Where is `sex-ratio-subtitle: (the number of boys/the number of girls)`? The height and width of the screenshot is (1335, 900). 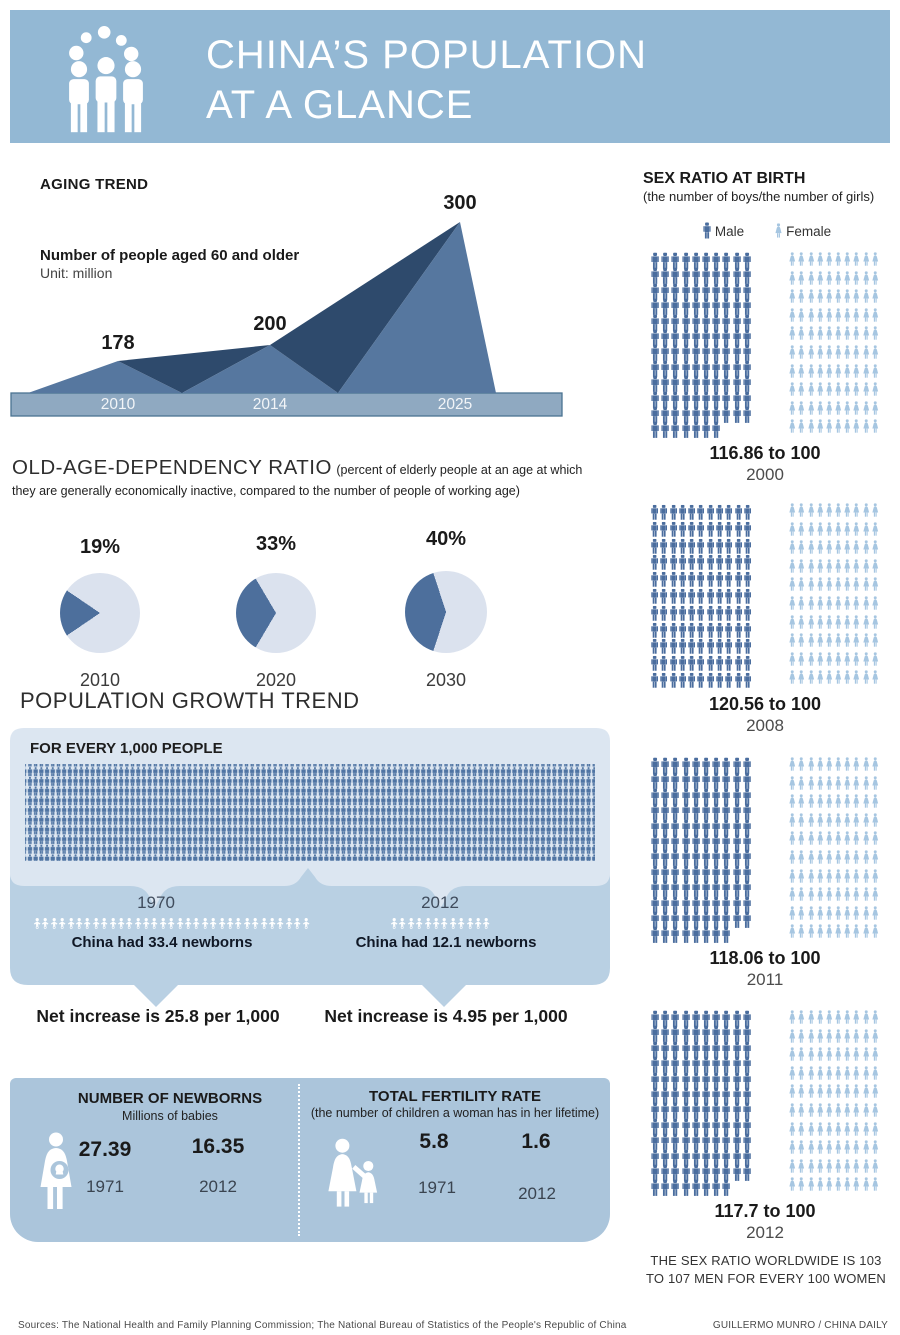
sex-ratio-subtitle: (the number of boys/the number of girls) is located at coordinates (759, 196).